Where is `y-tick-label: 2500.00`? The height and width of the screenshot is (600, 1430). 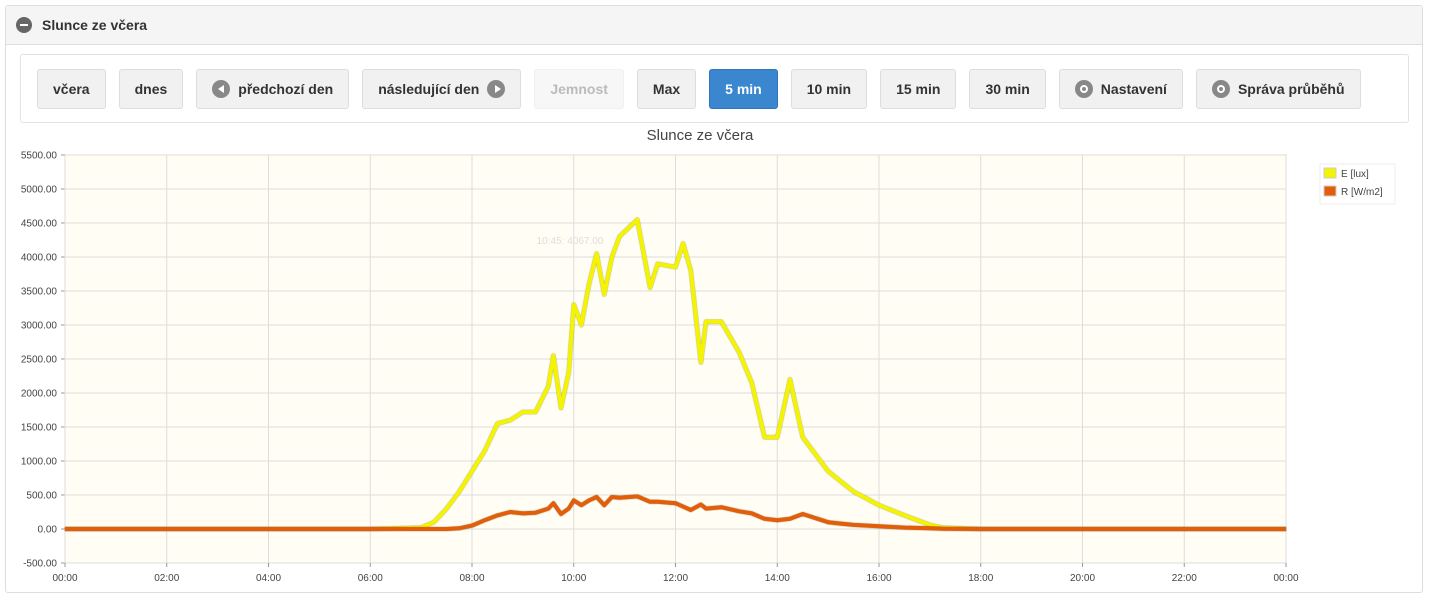
y-tick-label: 2500.00 is located at coordinates (39, 360).